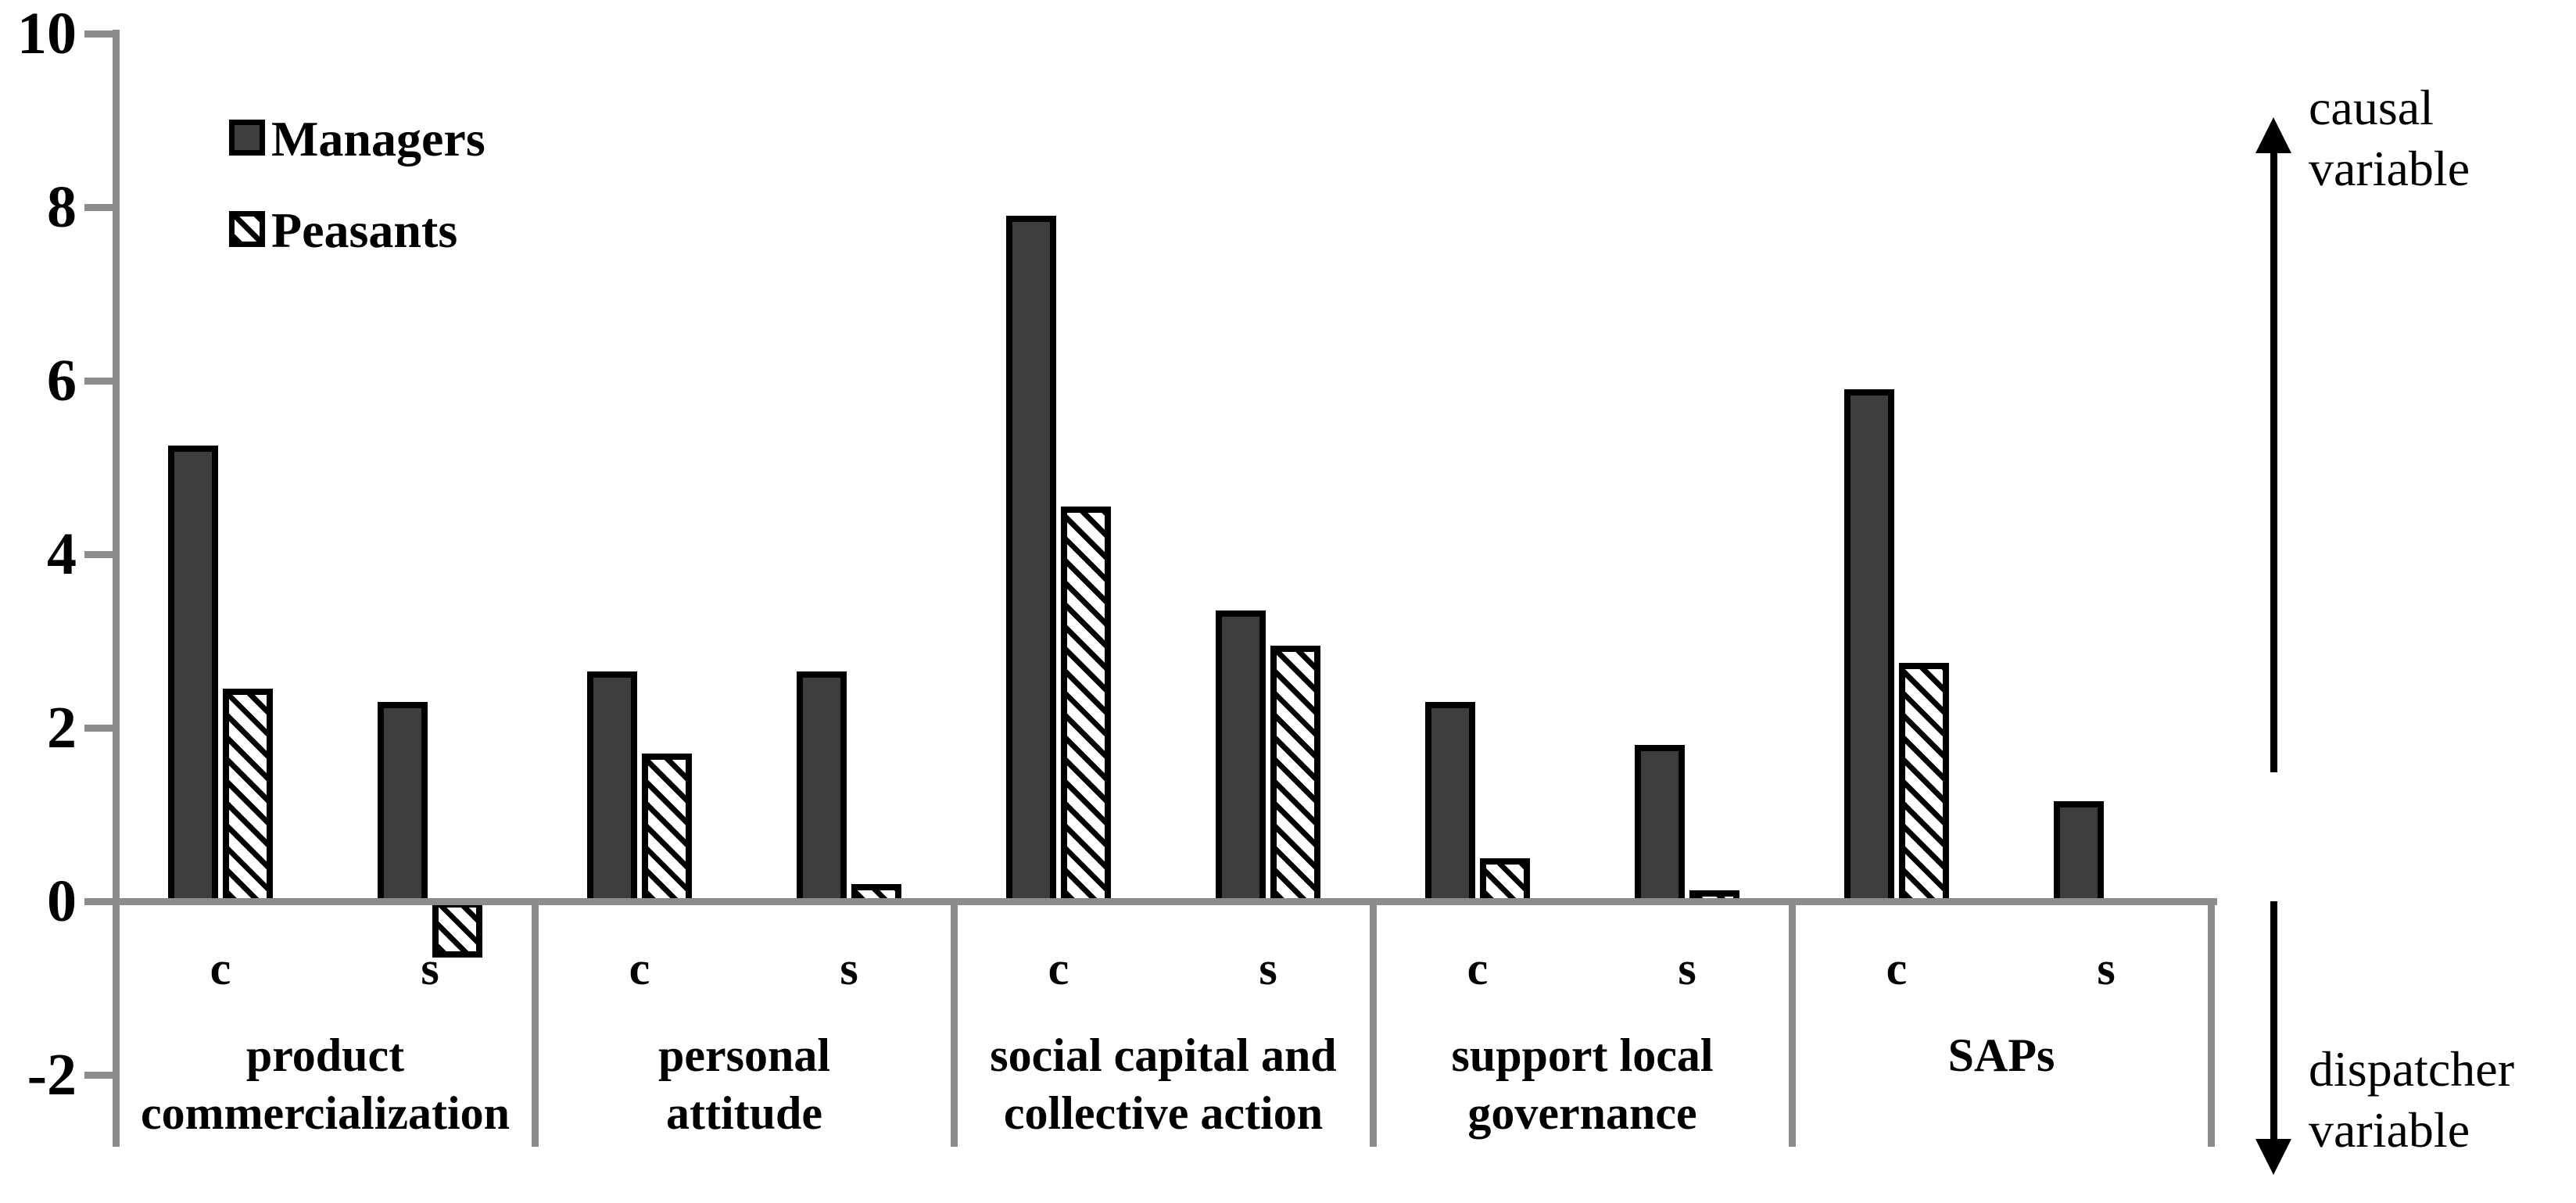  What do you see at coordinates (1241, 757) in the screenshot?
I see `bar-managers-social-capital-and-s` at bounding box center [1241, 757].